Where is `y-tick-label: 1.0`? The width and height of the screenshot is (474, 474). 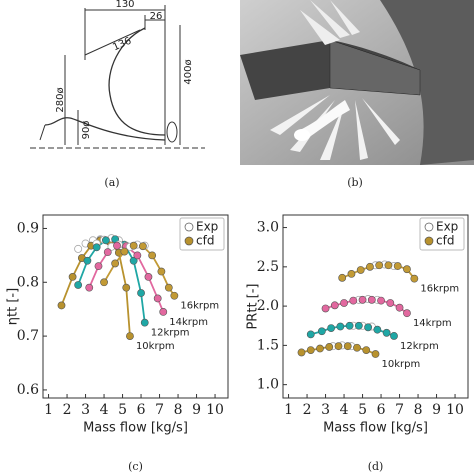
y-tick-label: 1.0 is located at coordinates (268, 385).